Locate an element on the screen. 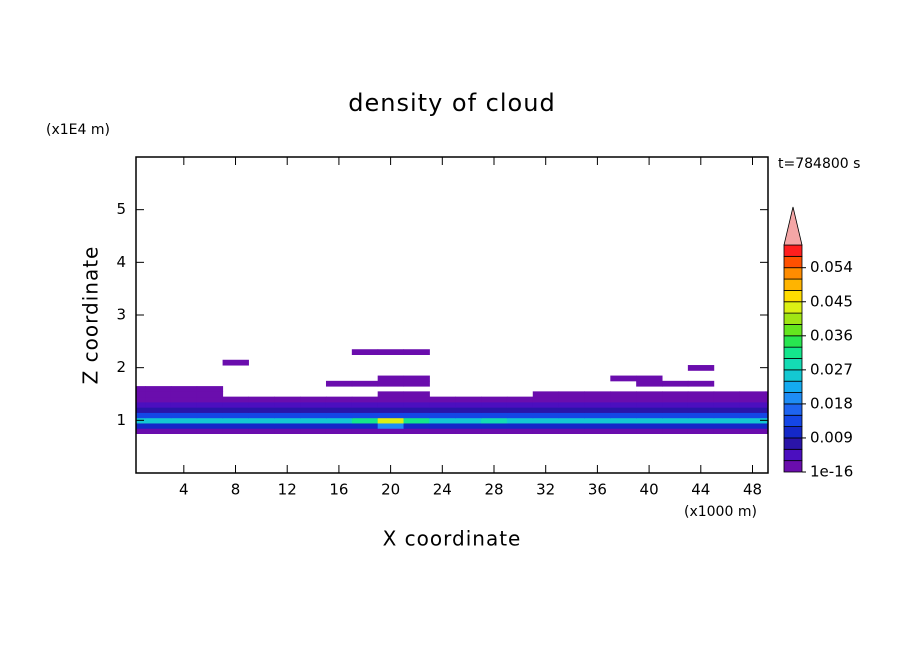 The image size is (904, 654). y-tick-label: 4 is located at coordinates (121, 262).